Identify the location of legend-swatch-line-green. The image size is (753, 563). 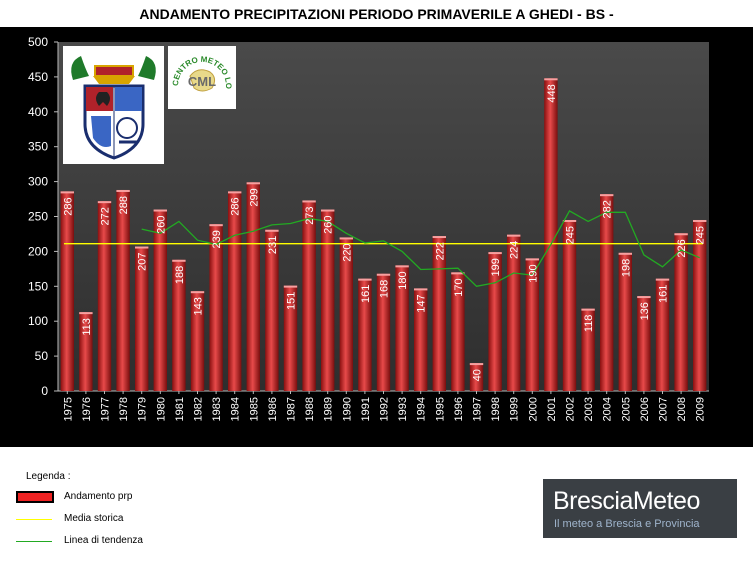
(34, 541).